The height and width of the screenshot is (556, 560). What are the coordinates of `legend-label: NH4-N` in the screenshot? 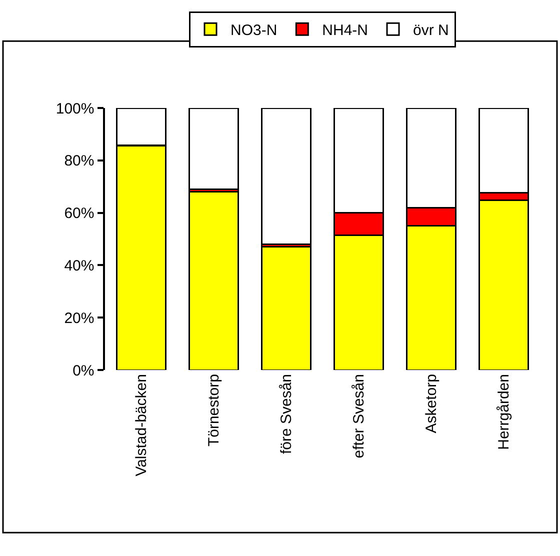 It's located at (345, 30).